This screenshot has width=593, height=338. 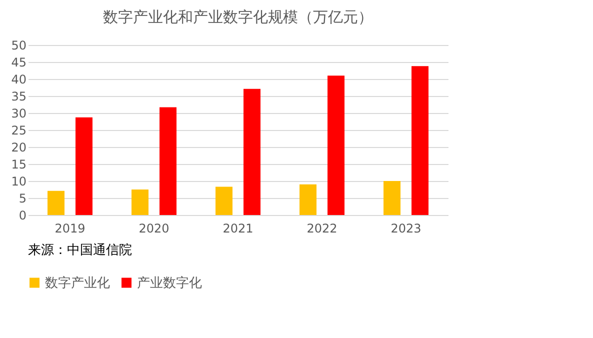 I want to click on y-tick-label: 10, so click(x=18, y=181).